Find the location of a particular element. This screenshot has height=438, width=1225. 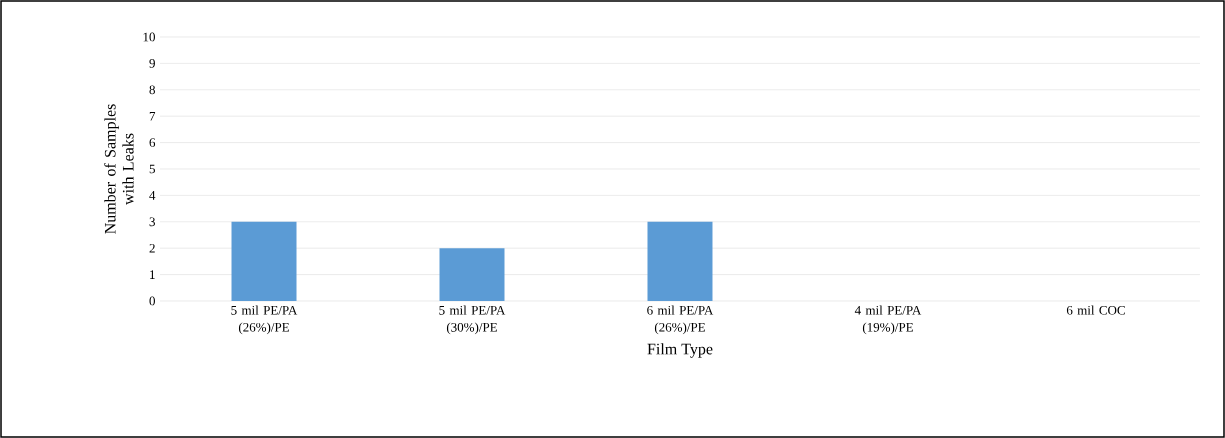

x-tick-label: 5 mil PE/PA (30%)/PE is located at coordinates (472, 320).